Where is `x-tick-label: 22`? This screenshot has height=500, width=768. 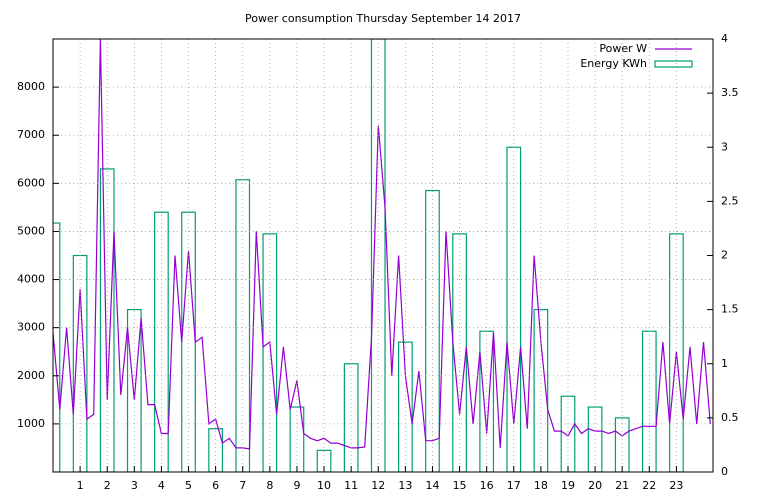 x-tick-label: 22 is located at coordinates (649, 485).